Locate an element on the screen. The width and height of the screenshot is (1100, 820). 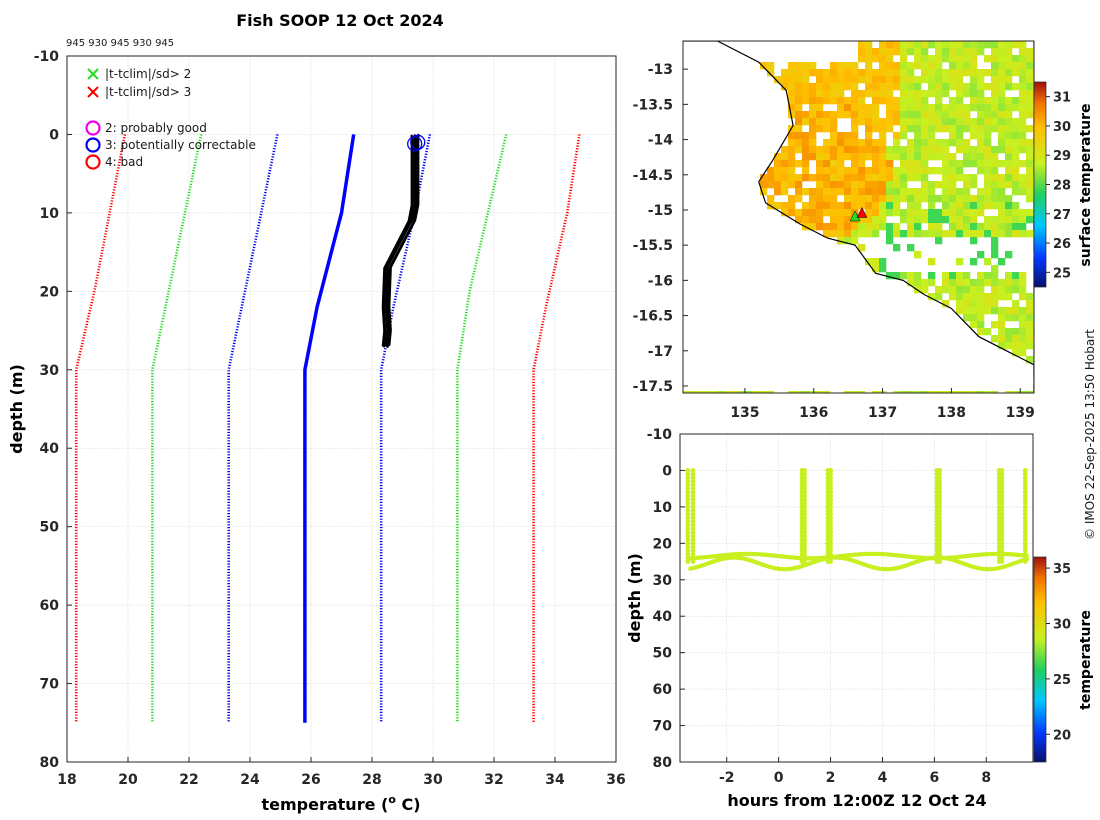
profile-ytick-label: -10 is located at coordinates (47, 57).